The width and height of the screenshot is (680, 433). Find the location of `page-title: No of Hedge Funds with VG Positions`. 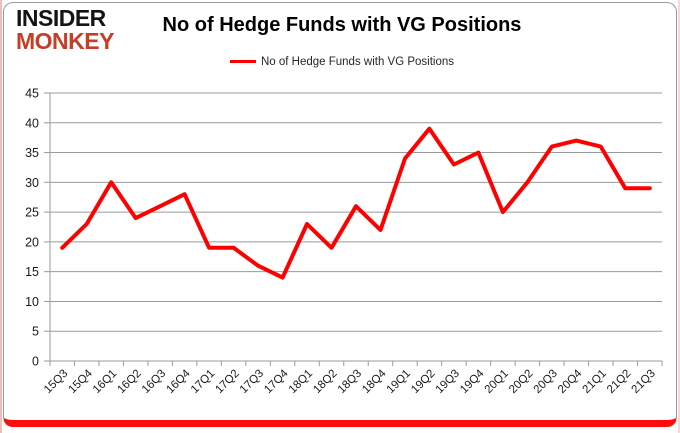

page-title: No of Hedge Funds with VG Positions is located at coordinates (342, 25).